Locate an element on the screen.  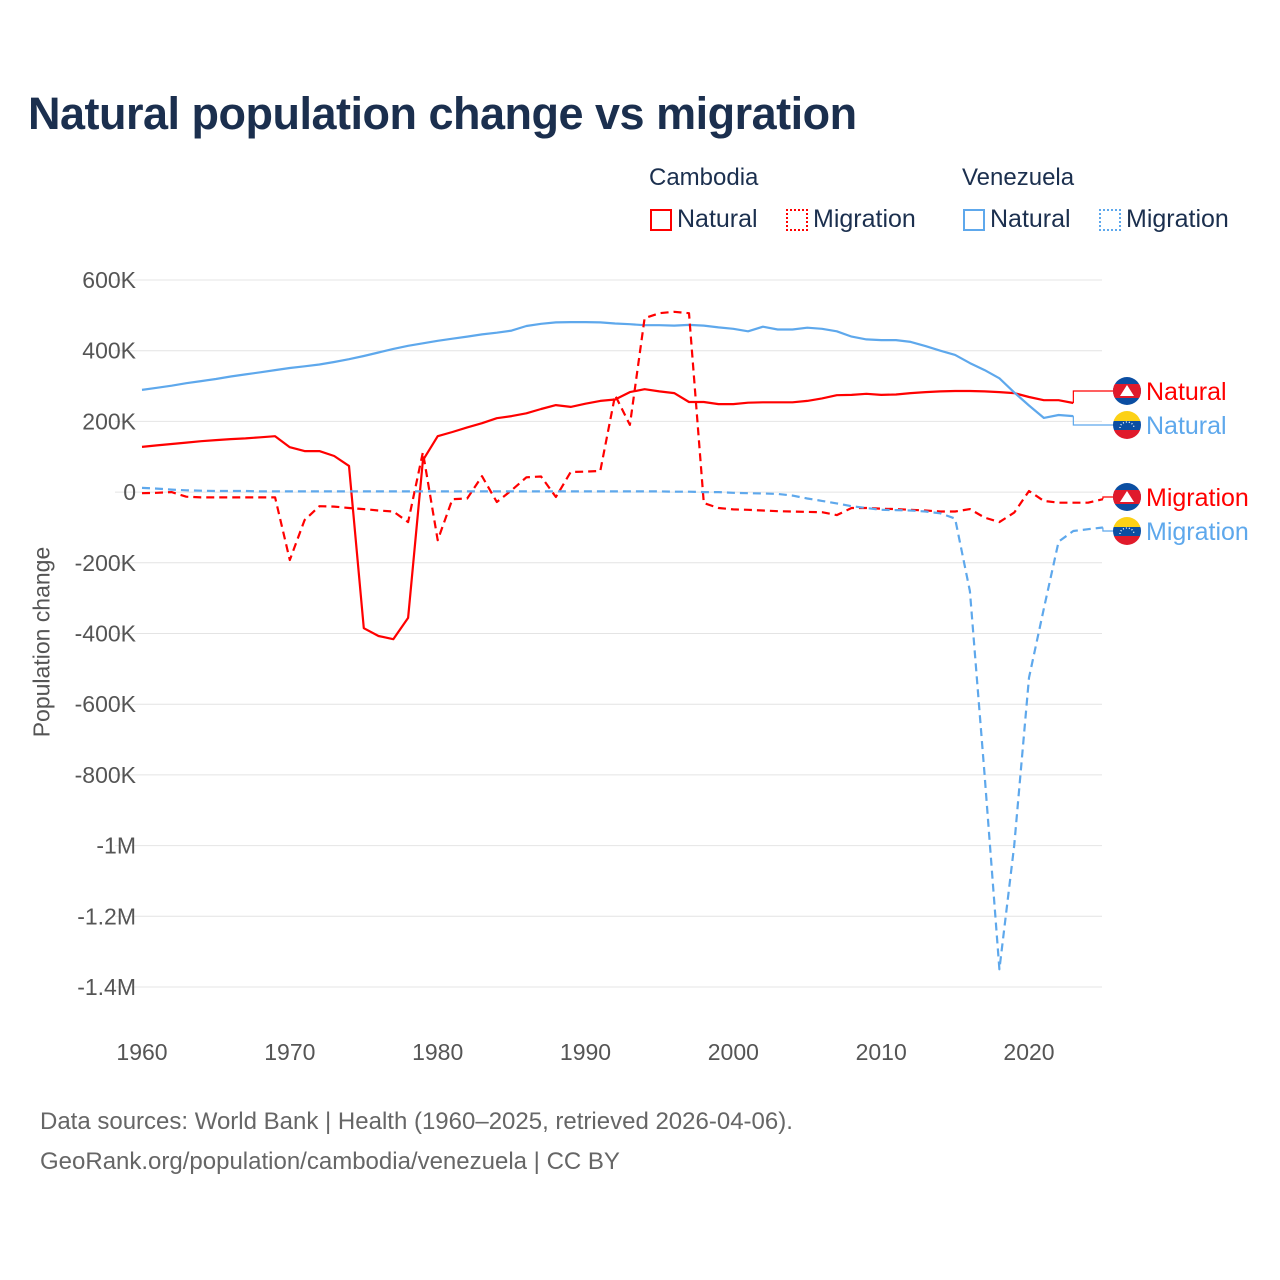
y-tick-label: -600K is located at coordinates (106, 704).